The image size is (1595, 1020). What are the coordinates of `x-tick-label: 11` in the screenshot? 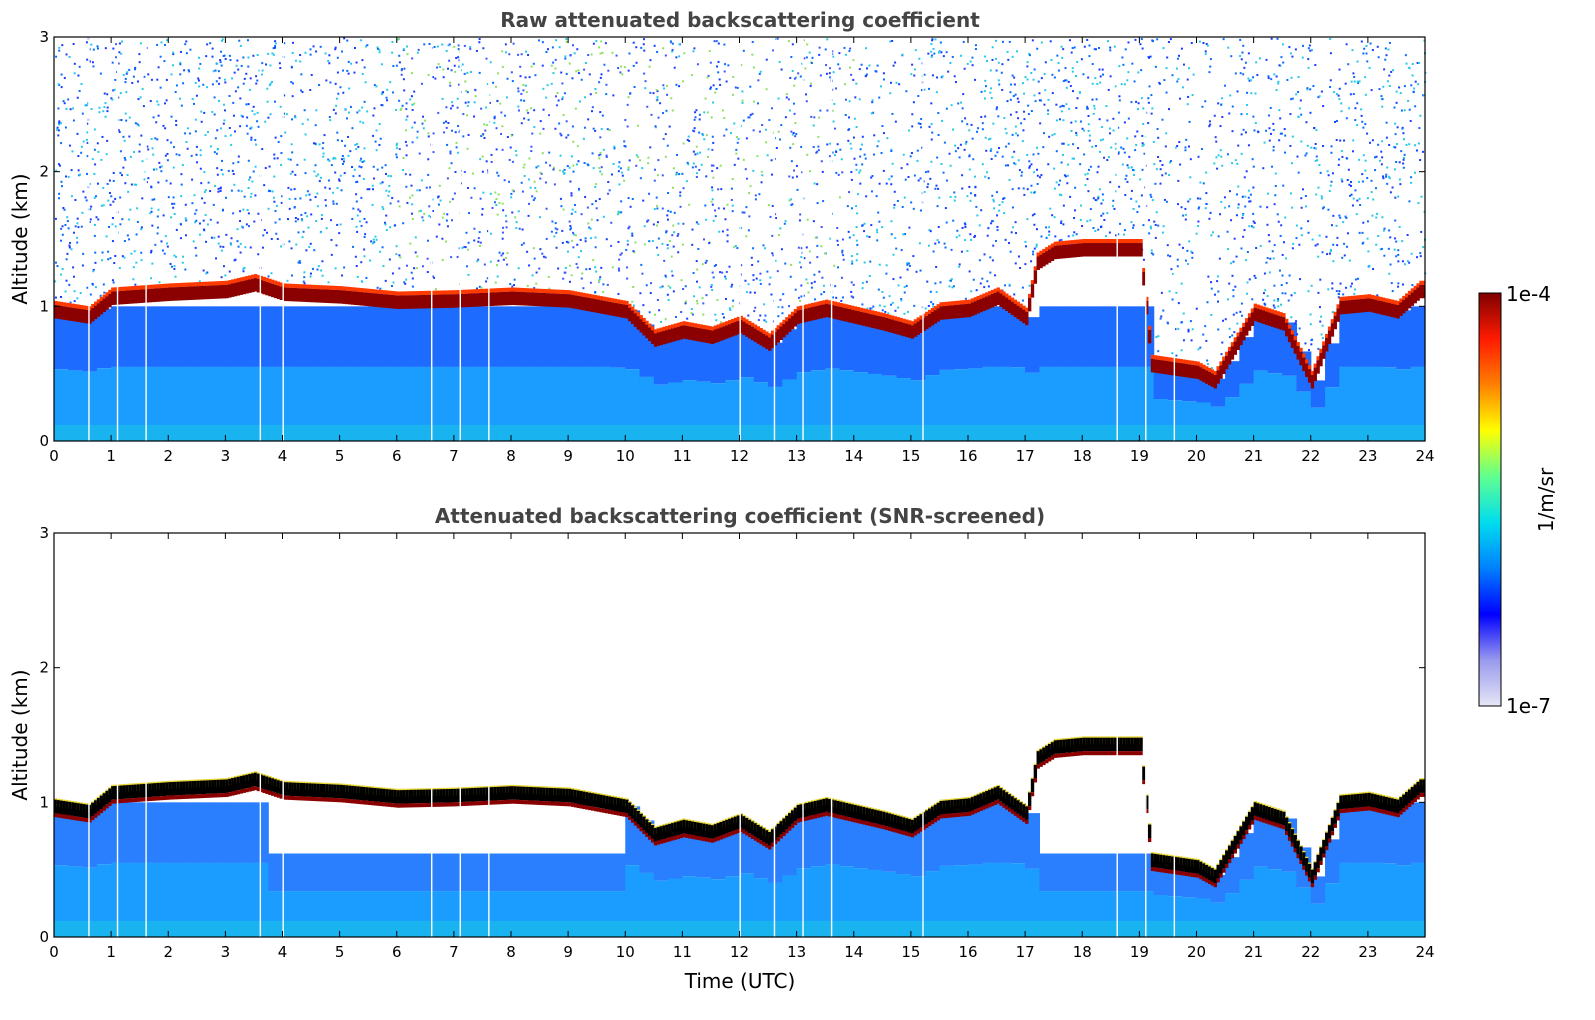 It's located at (682, 456).